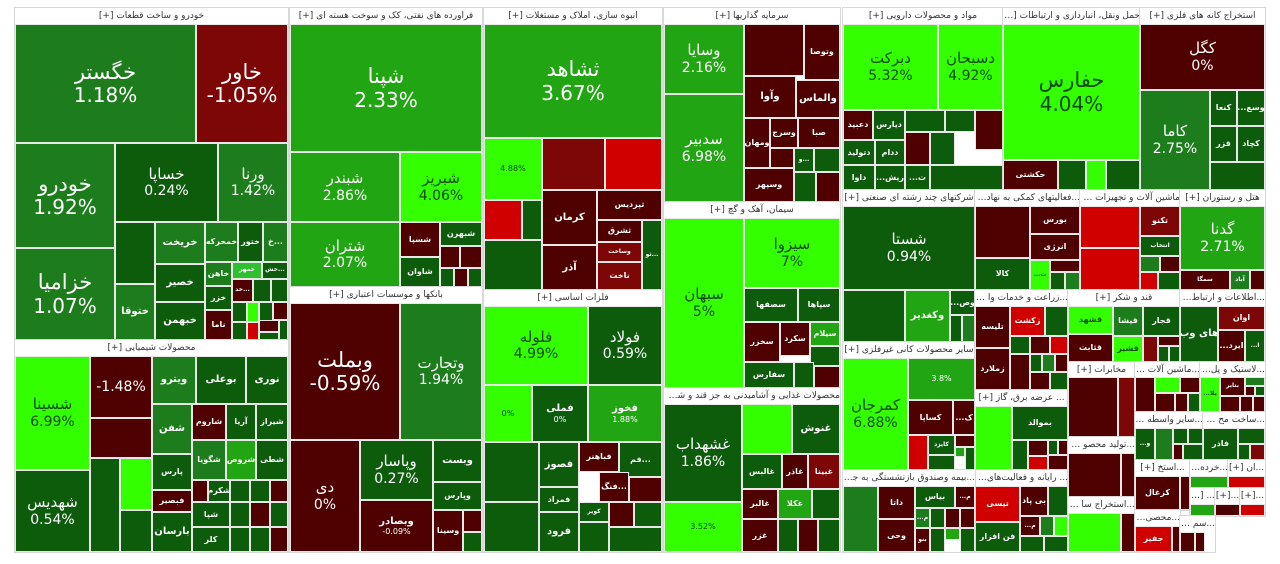 The height and width of the screenshot is (564, 1280). What do you see at coordinates (992, 327) in the screenshot?
I see `stock-tile: تلیسه` at bounding box center [992, 327].